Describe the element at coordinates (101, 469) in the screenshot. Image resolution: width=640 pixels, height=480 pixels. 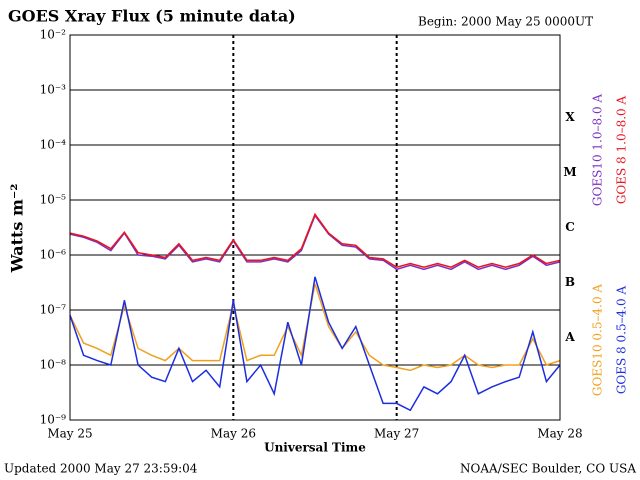
I see `footer-left: Updated 2000 May 27 23:59:04` at that location.